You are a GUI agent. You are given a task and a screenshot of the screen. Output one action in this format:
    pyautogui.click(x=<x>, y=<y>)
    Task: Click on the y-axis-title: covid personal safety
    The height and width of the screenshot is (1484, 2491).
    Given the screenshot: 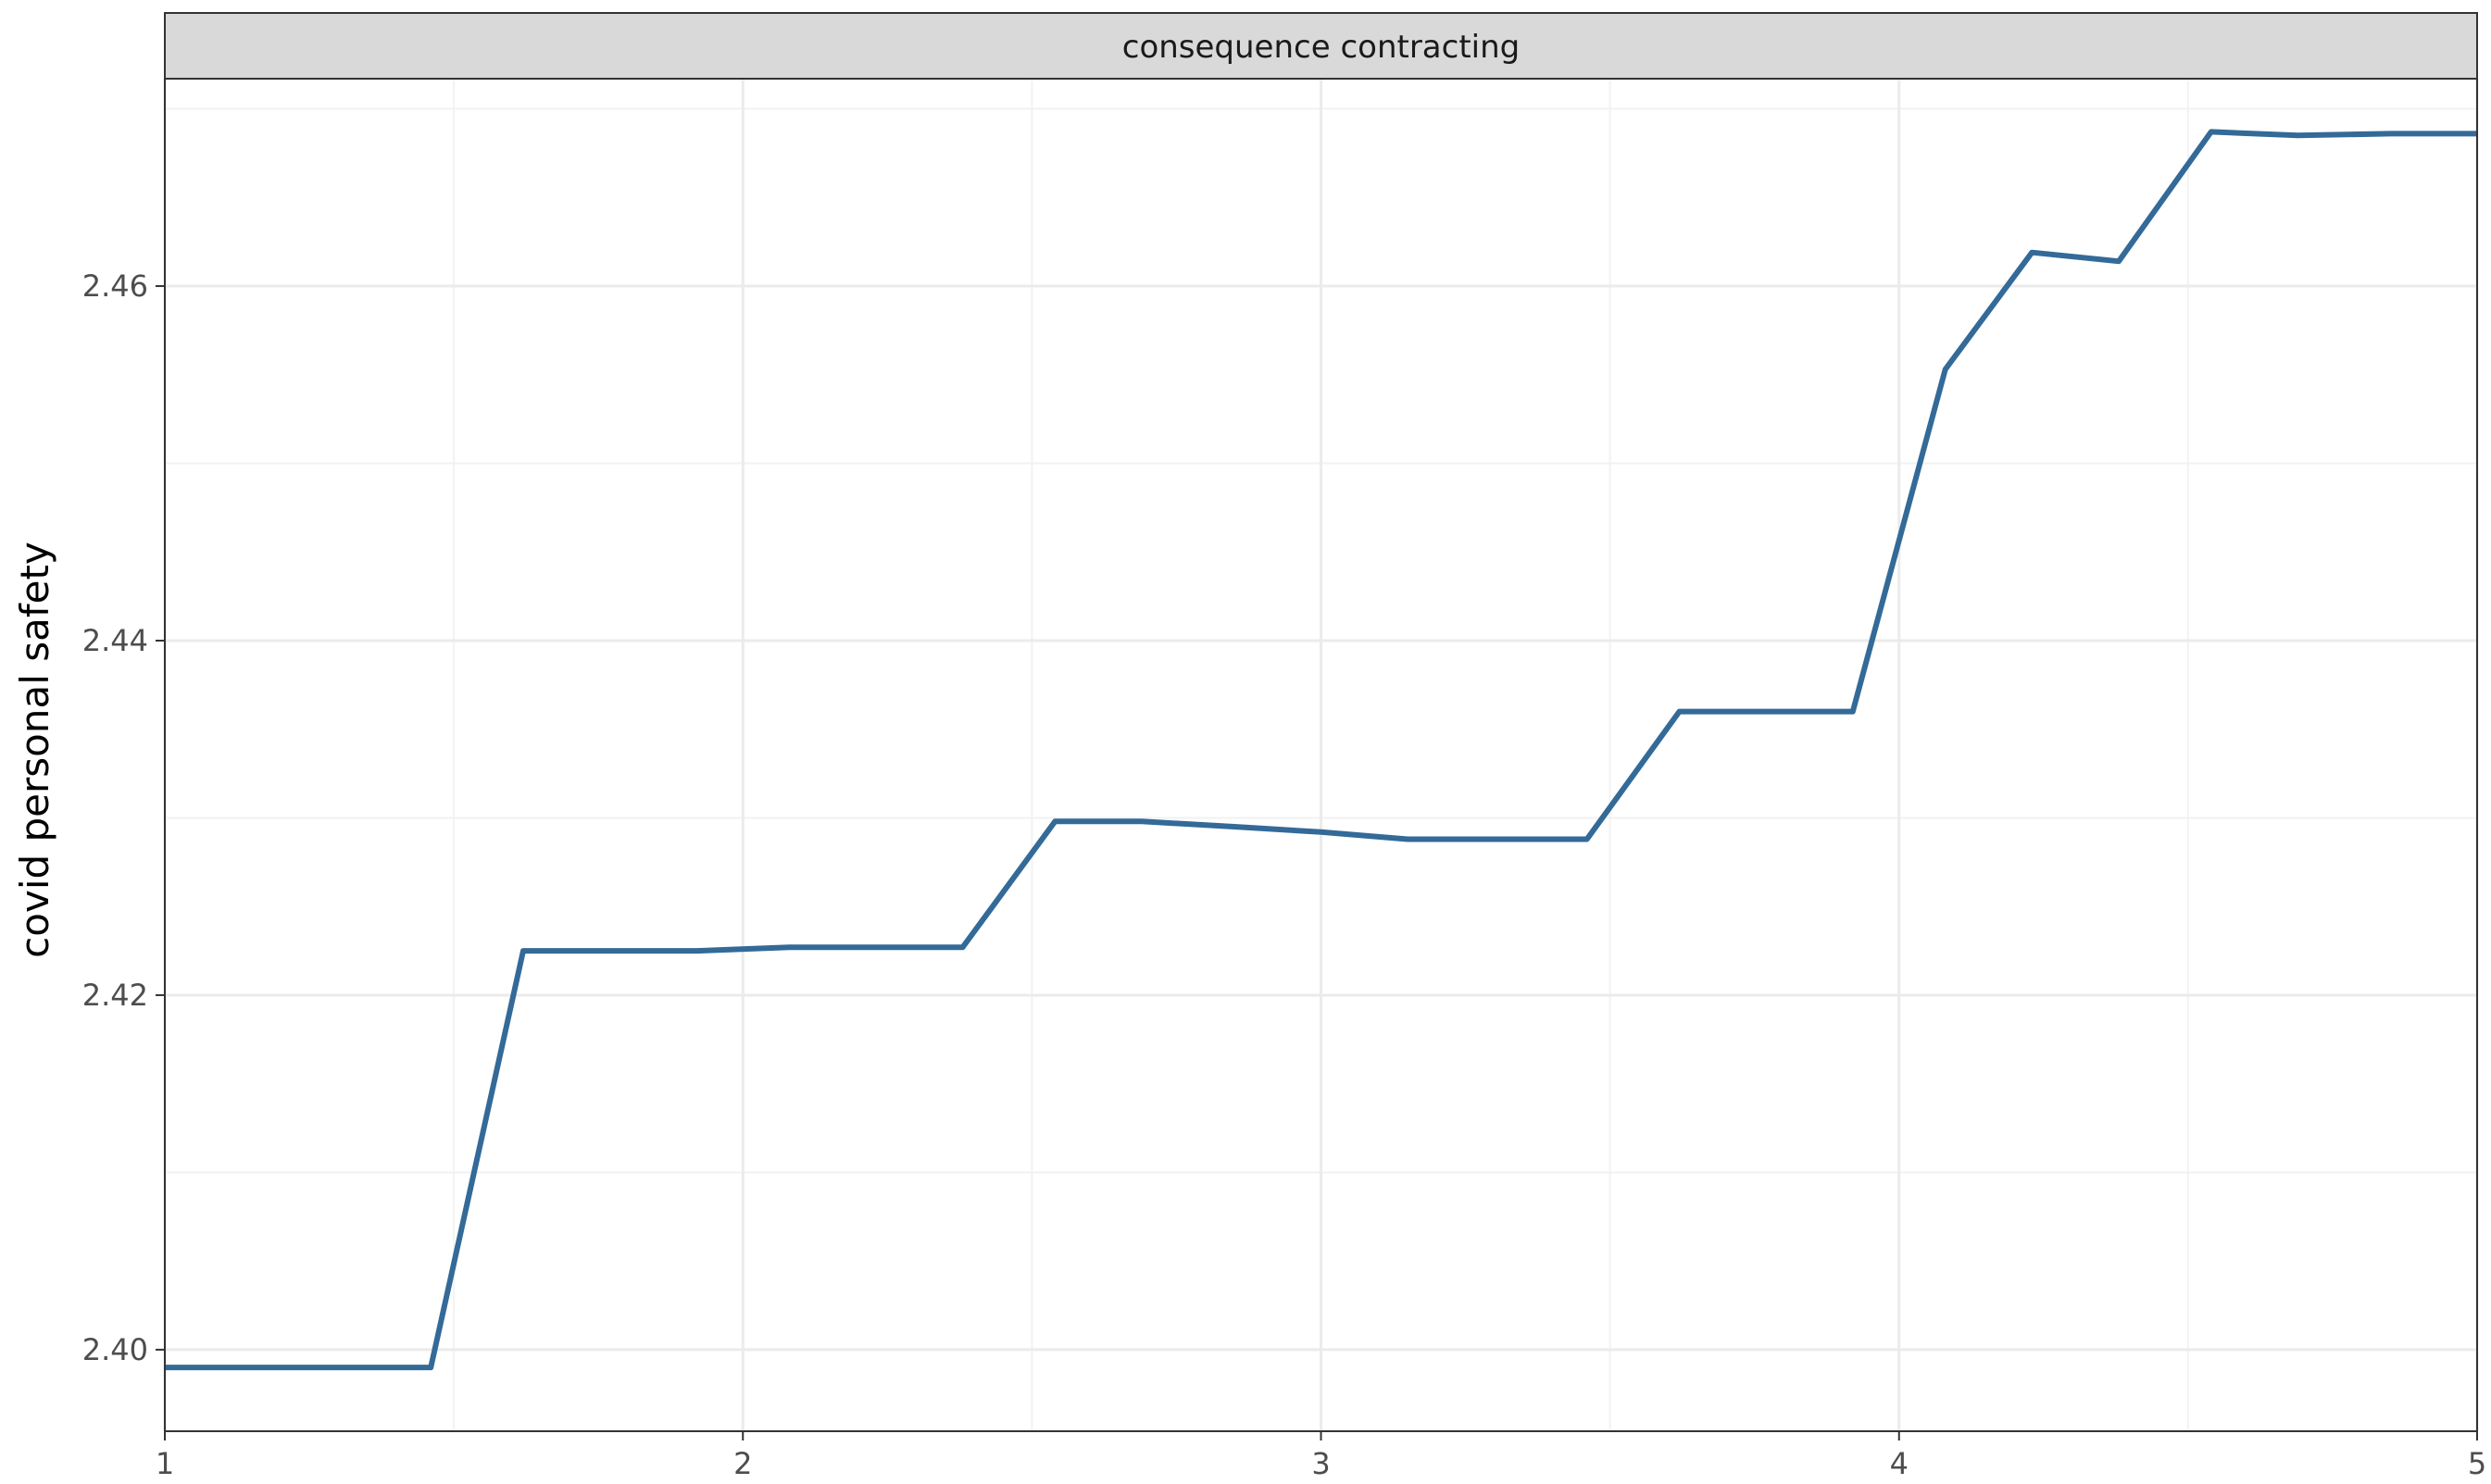 What is the action you would take?
    pyautogui.click(x=34, y=750)
    